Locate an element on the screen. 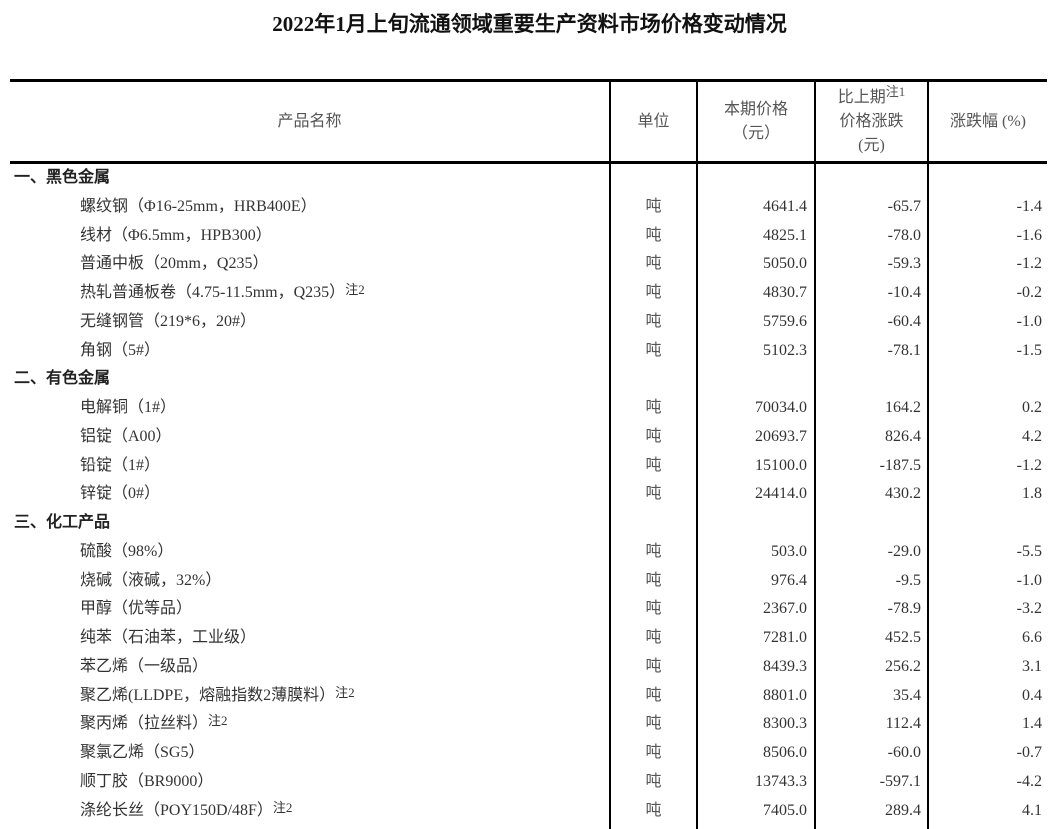 This screenshot has width=1059, height=829. product-name: 线材（Φ6.5mm，HPB300） is located at coordinates (176, 235).